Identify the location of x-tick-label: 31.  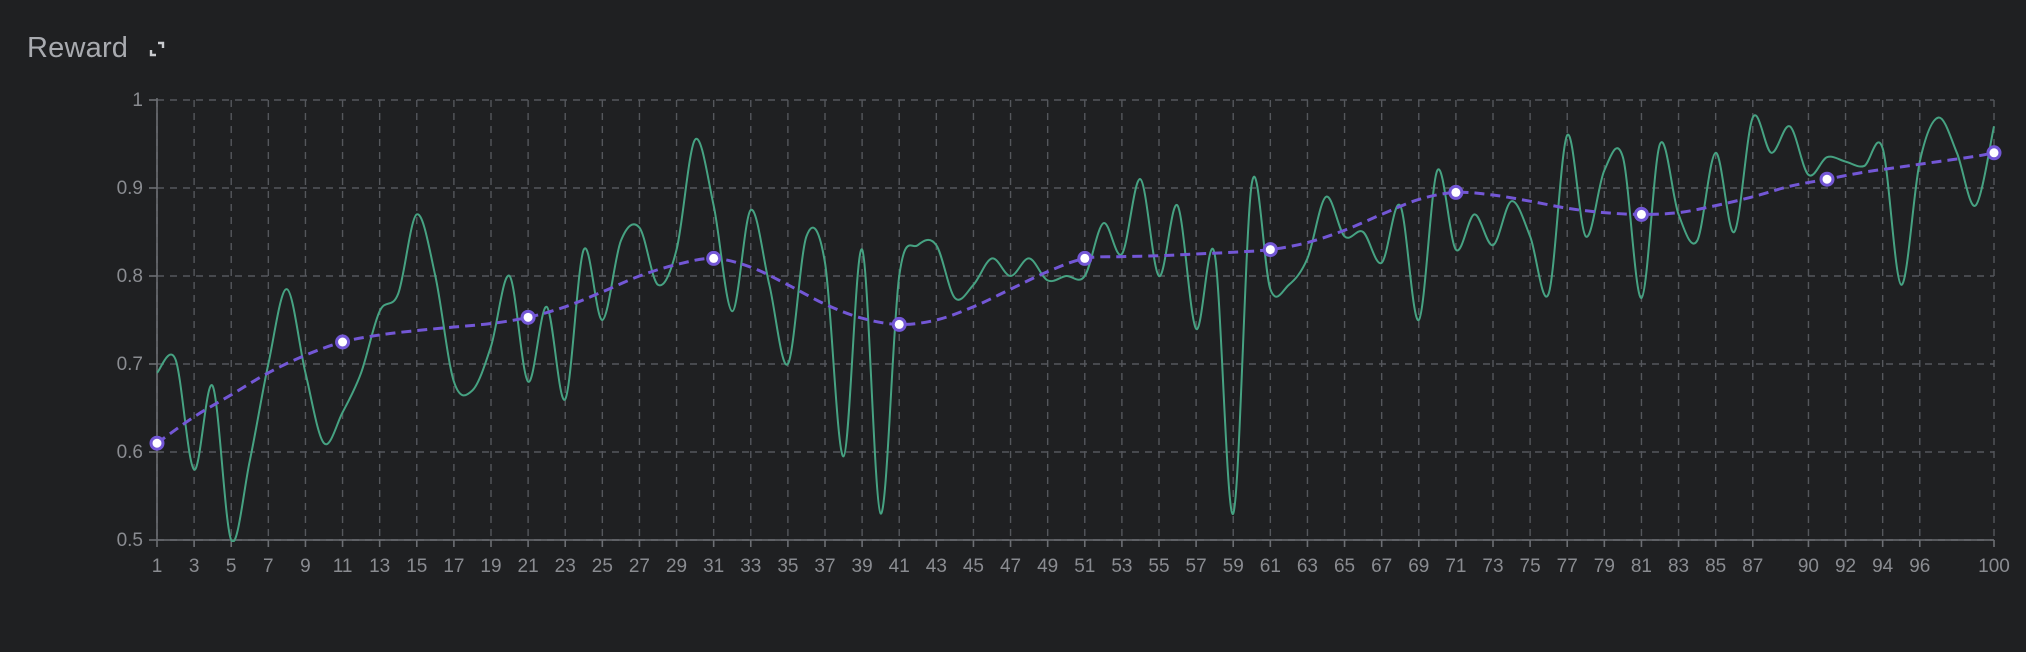
(713, 566).